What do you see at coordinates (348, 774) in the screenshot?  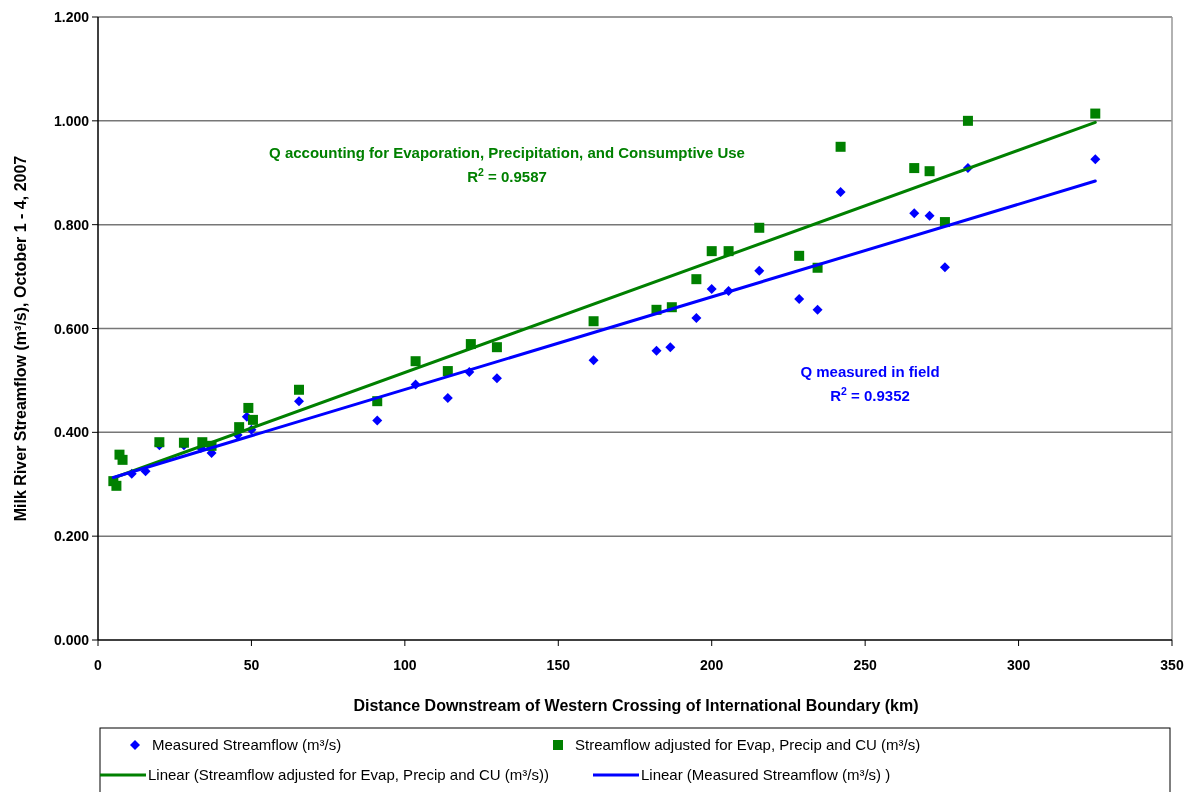 I see `legend-label: Linear (Streamflow adjusted for Evap, Precip and CU (m³/s))` at bounding box center [348, 774].